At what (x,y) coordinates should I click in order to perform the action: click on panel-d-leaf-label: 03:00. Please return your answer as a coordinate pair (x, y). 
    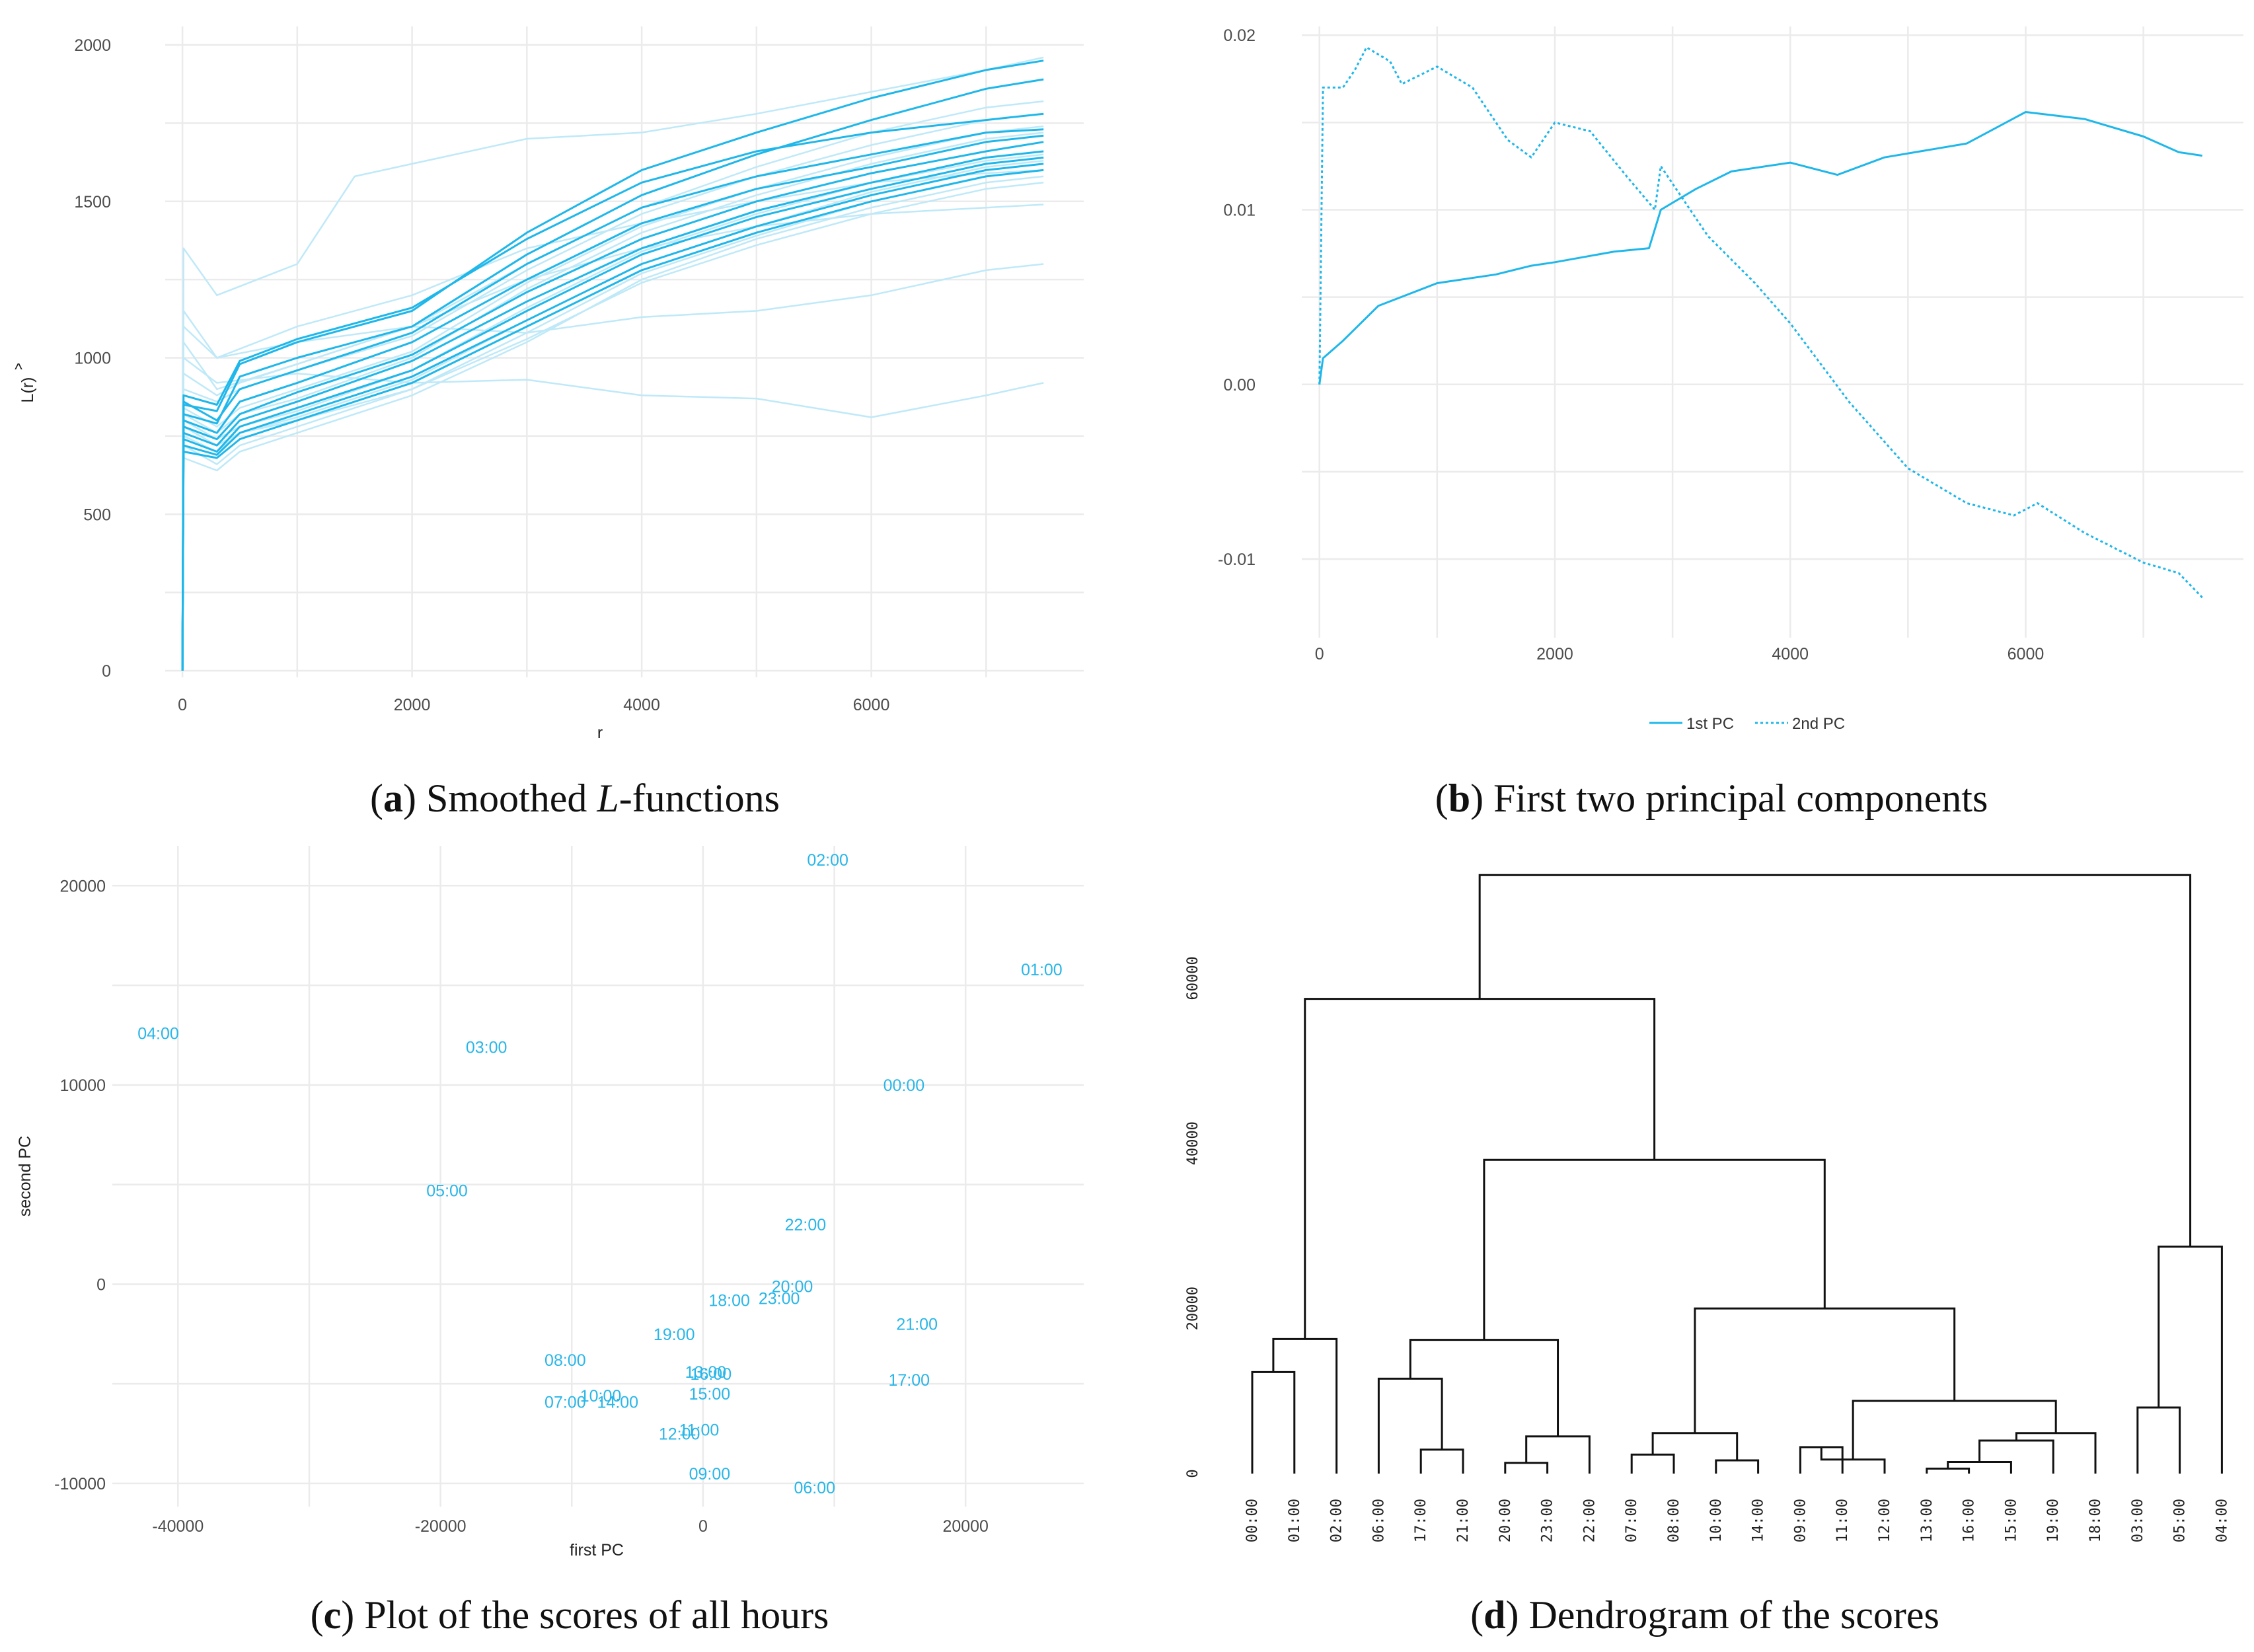
    Looking at the image, I should click on (2138, 1521).